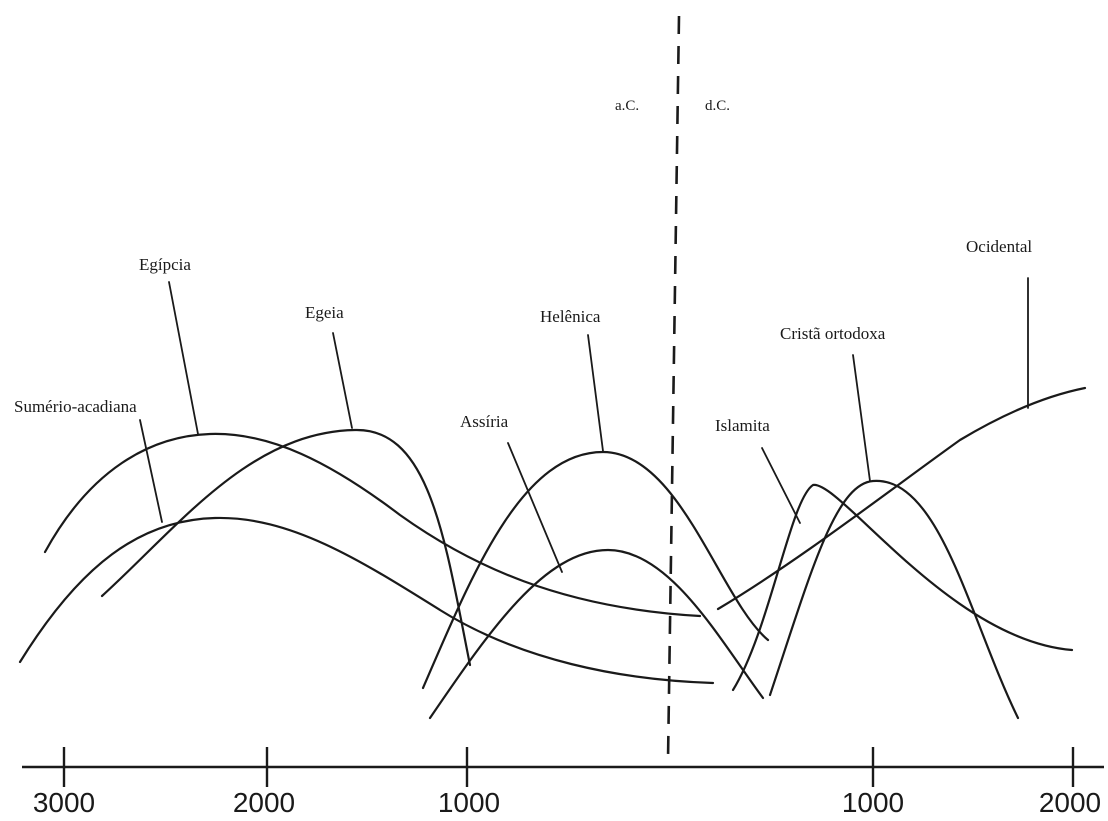 The image size is (1108, 821). I want to click on leader-assiria, so click(535, 507).